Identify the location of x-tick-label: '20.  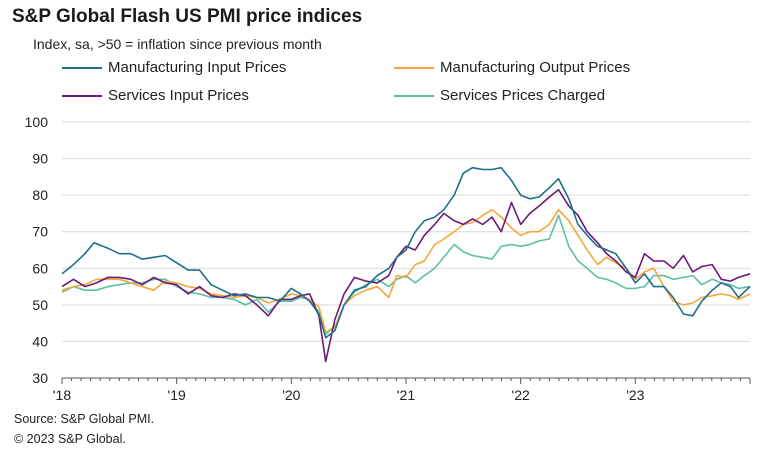
(291, 395).